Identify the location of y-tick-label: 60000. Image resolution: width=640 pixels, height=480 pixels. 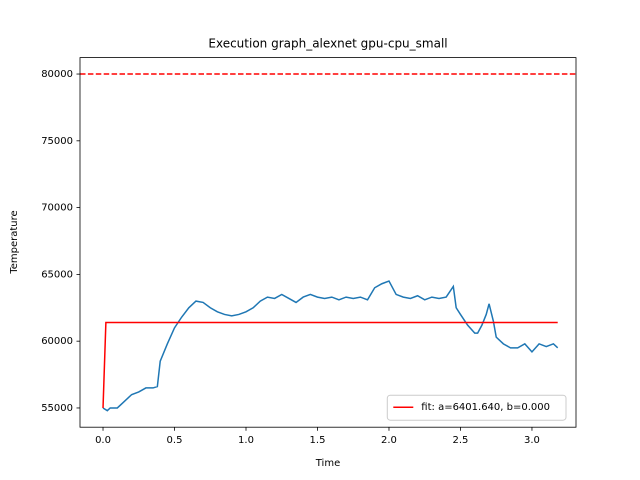
(57, 341).